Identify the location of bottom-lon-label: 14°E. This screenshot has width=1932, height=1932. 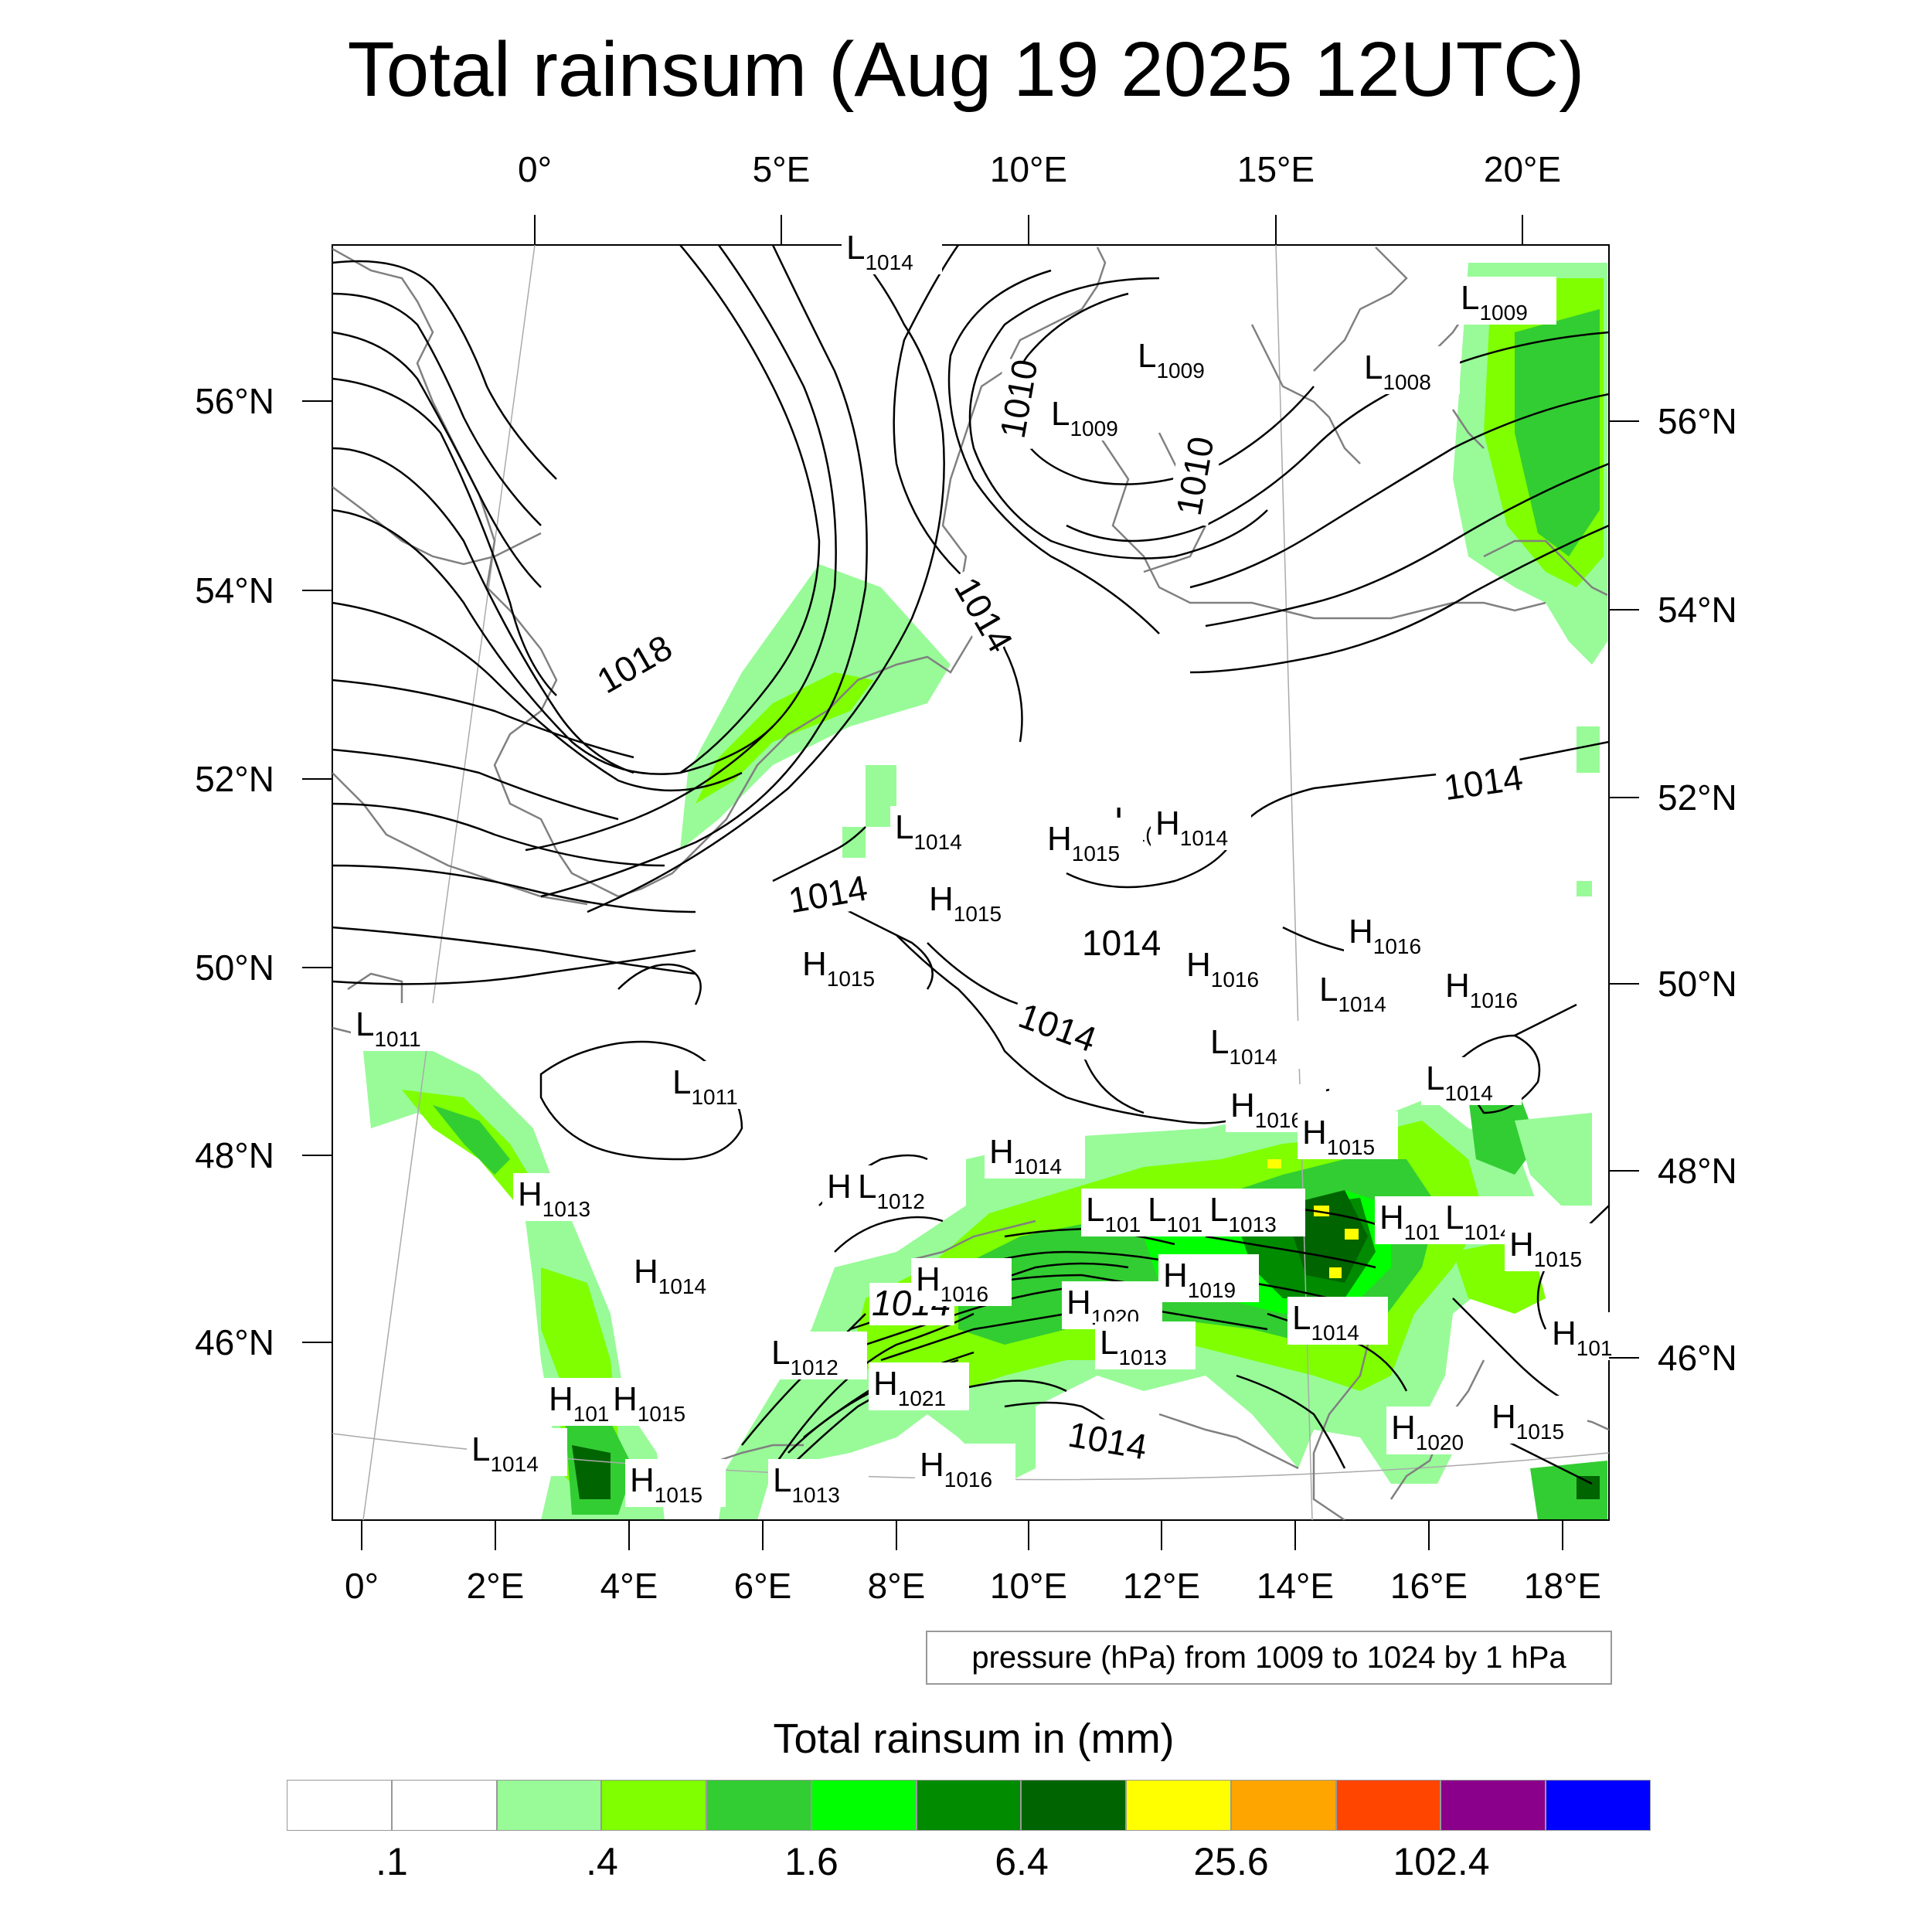
(1296, 1586).